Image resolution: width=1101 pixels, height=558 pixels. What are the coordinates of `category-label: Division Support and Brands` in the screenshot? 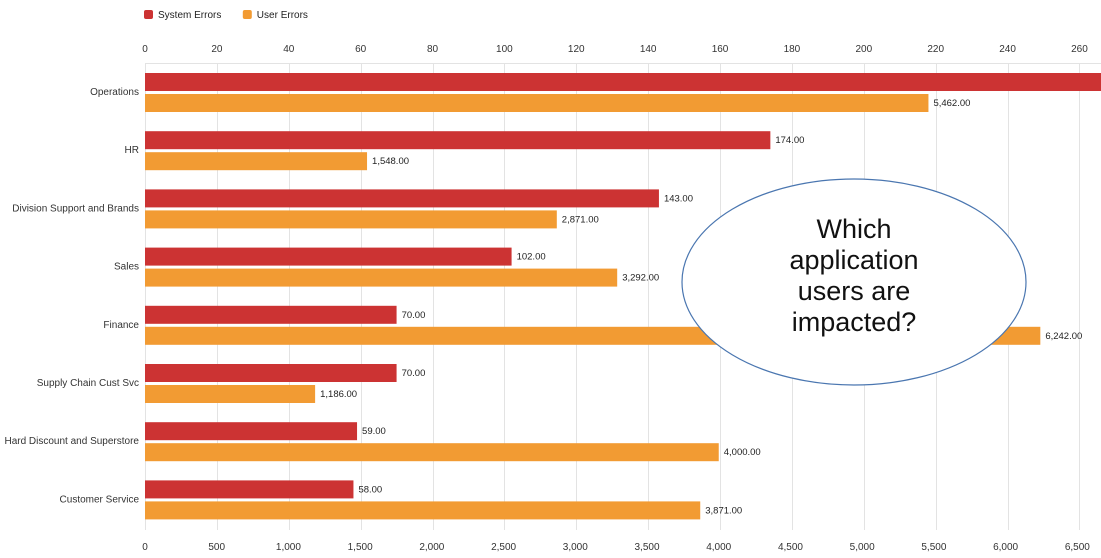 It's located at (75, 208).